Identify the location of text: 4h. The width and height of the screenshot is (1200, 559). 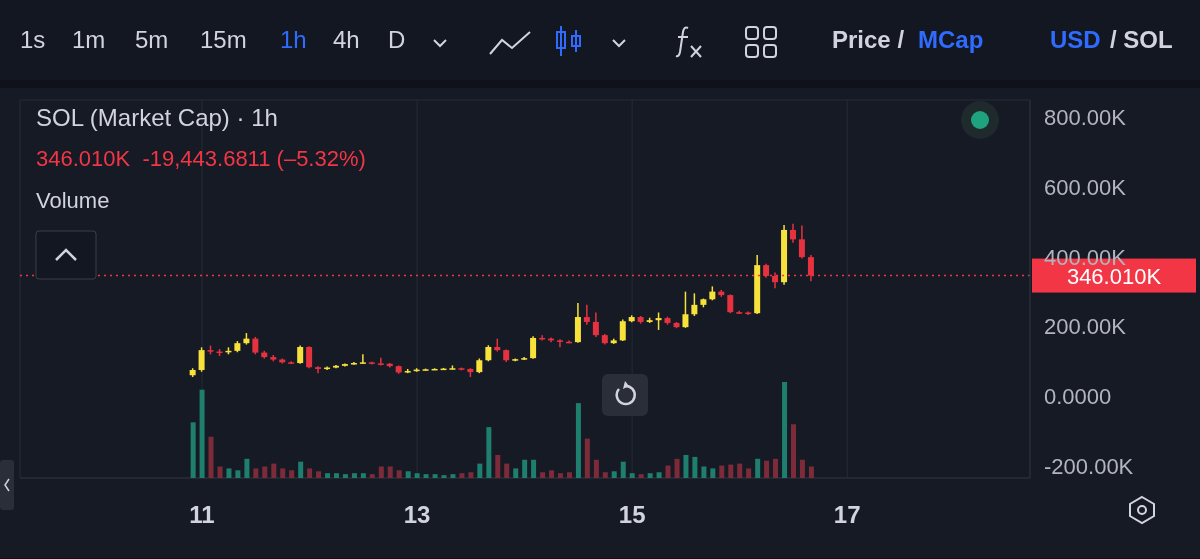
(346, 40).